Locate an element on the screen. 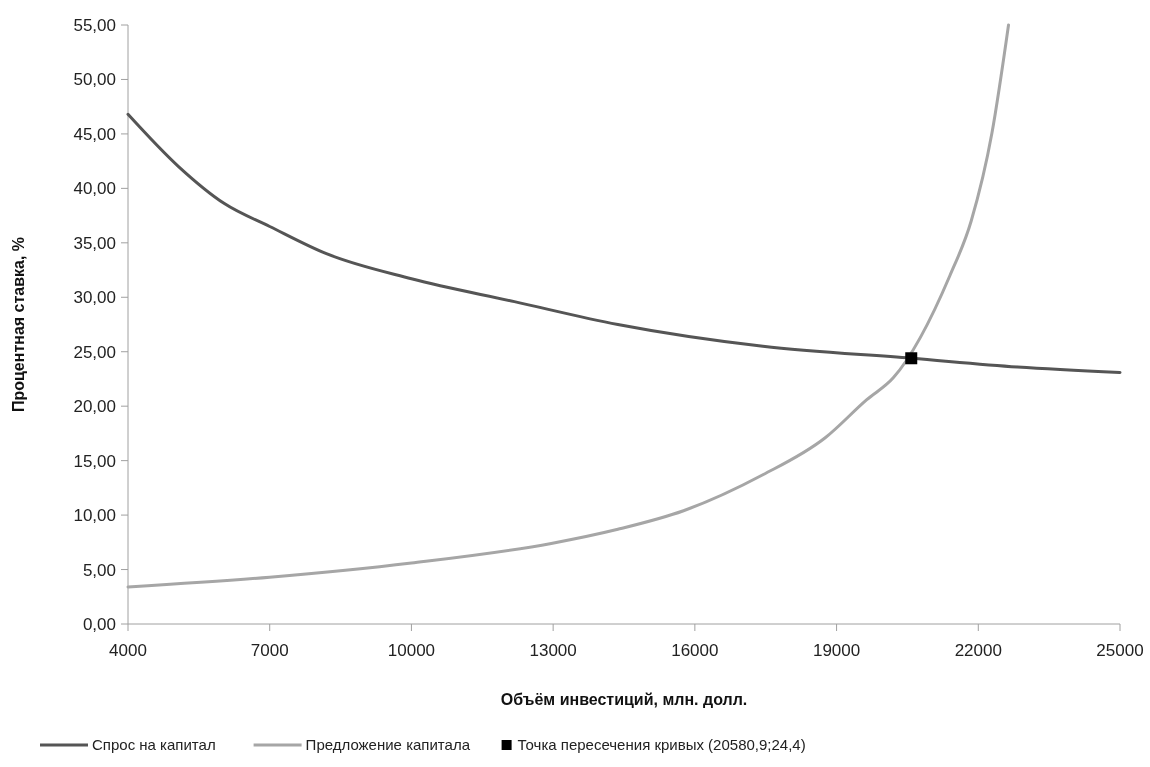 This screenshot has height=767, width=1150. legend-label: Спрос на капитал is located at coordinates (154, 744).